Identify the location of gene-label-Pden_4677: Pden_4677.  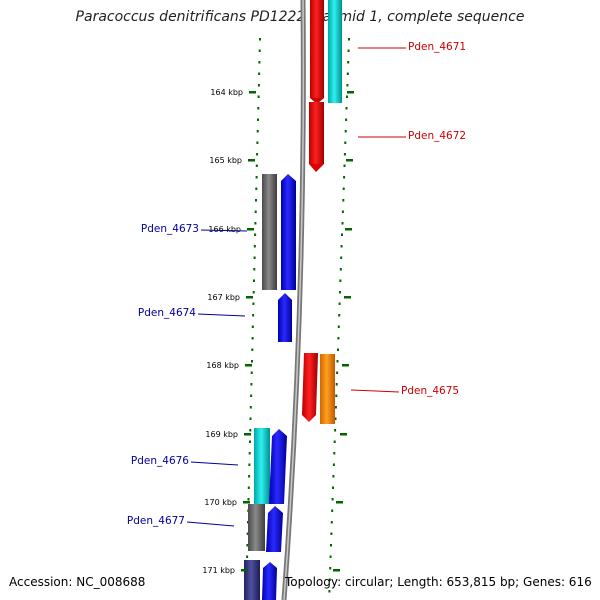
(156, 521).